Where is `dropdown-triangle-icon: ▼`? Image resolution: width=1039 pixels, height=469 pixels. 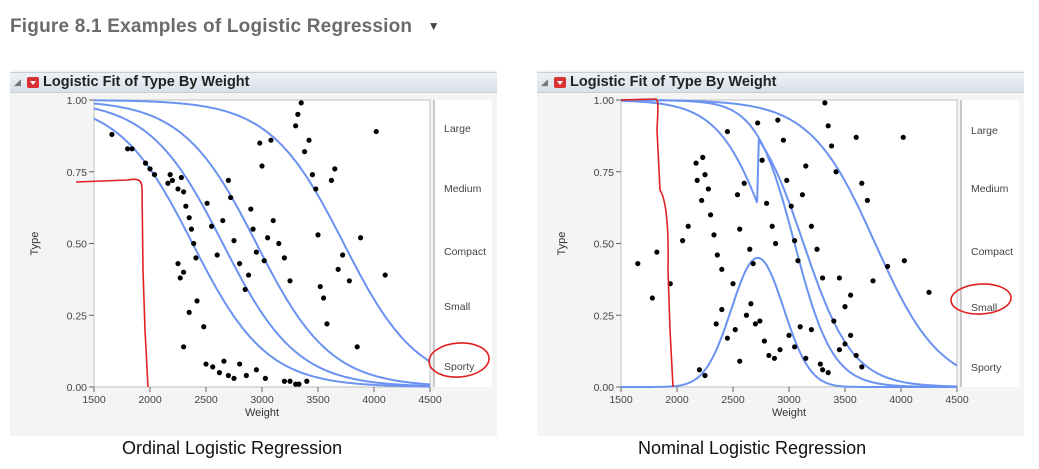
dropdown-triangle-icon: ▼ is located at coordinates (433, 26).